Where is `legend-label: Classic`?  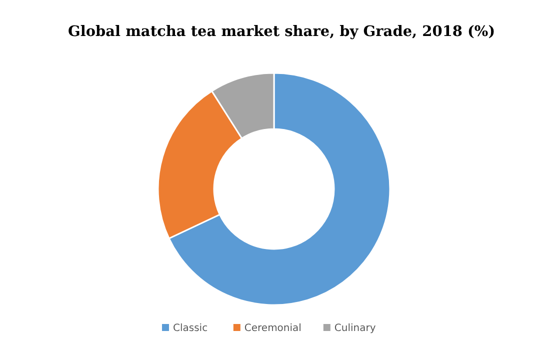 legend-label: Classic is located at coordinates (190, 328).